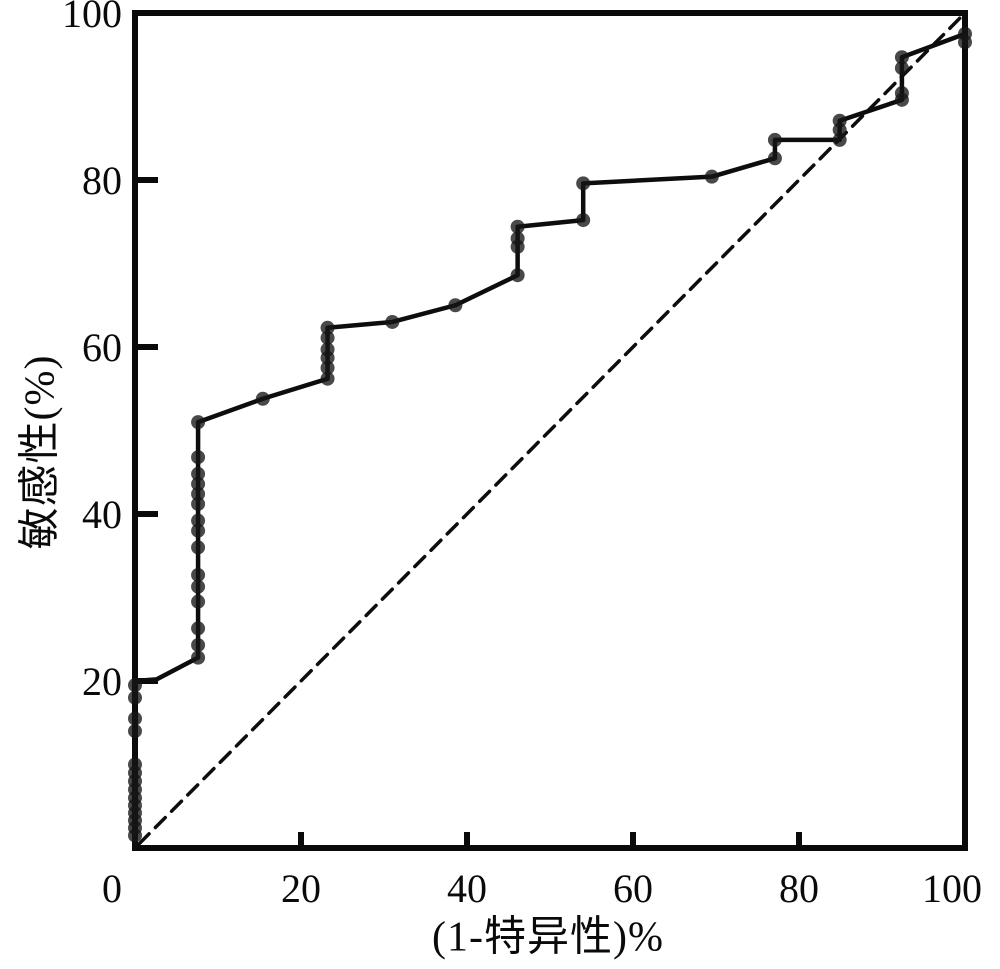 Image resolution: width=1000 pixels, height=969 pixels. I want to click on y-tick-label-60: 60, so click(102, 347).